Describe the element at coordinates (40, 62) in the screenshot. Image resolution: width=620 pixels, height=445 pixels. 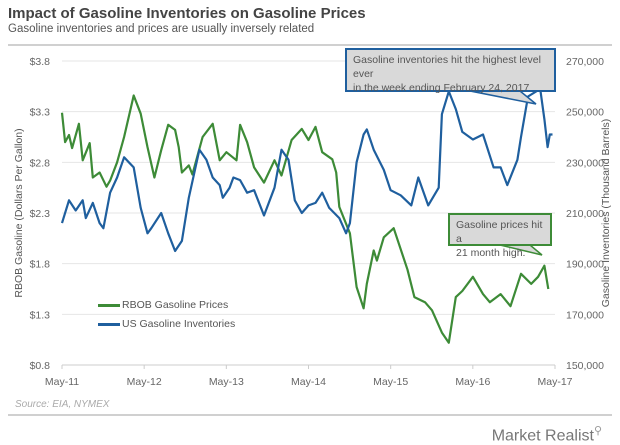
I see `y-left-tick-label: $3.8` at that location.